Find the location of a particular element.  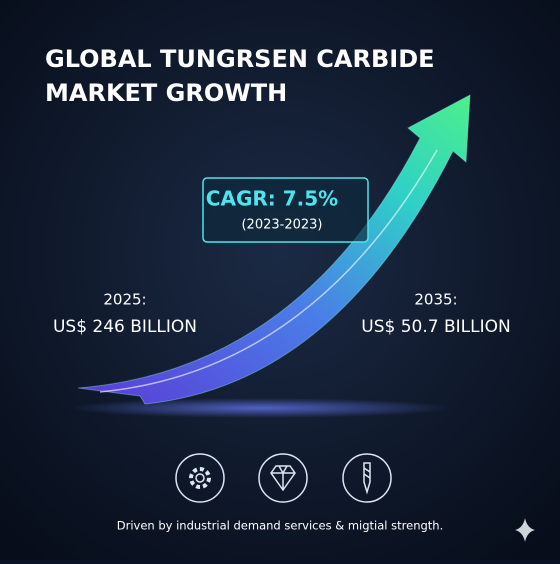

cagr-label: CAGR: 7.5% is located at coordinates (272, 199).